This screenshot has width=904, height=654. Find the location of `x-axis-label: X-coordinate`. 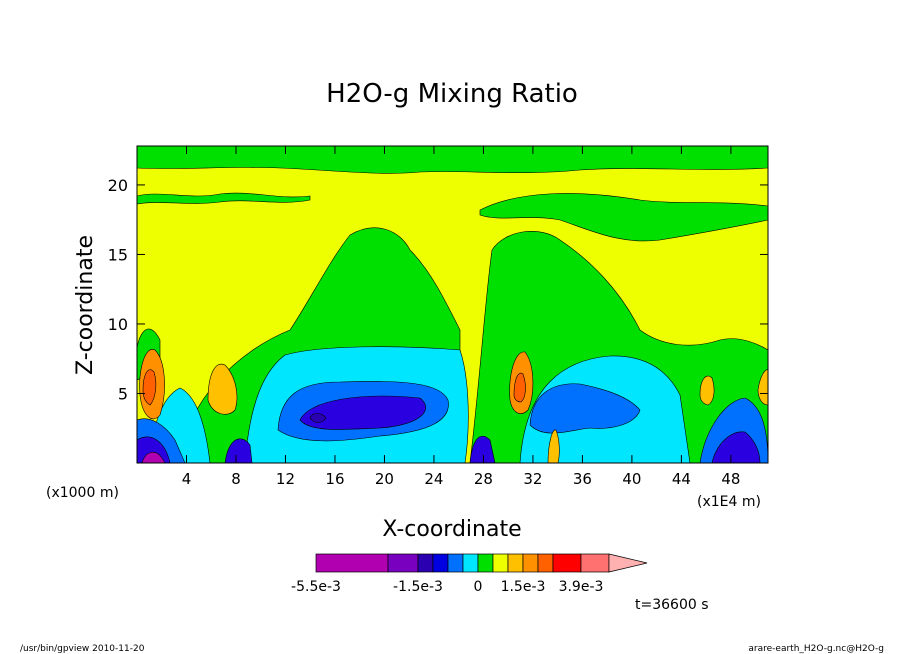

x-axis-label: X-coordinate is located at coordinates (451, 529).